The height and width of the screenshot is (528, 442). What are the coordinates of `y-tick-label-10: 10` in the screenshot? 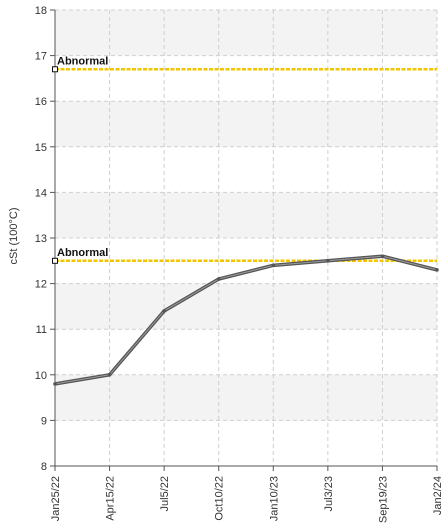 It's located at (41, 376).